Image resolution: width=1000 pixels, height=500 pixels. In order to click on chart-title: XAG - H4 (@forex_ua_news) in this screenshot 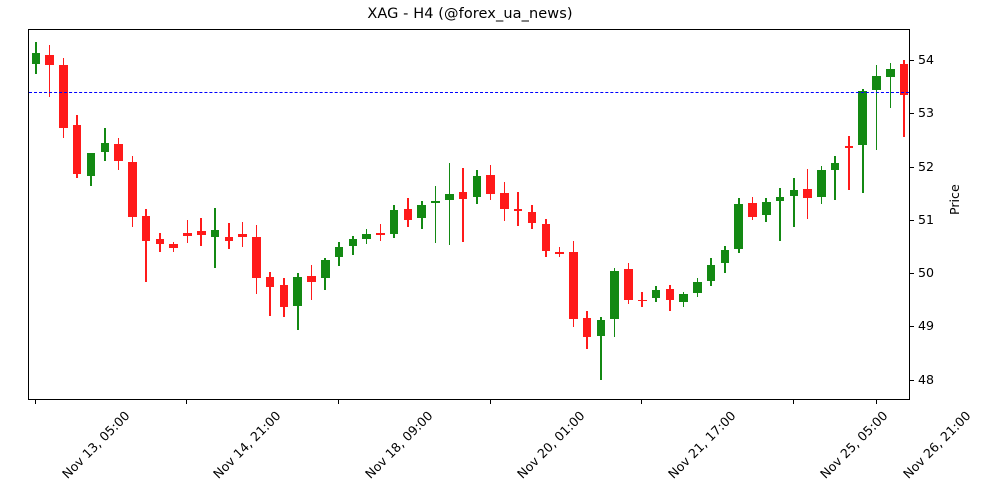, I will do `click(470, 14)`.